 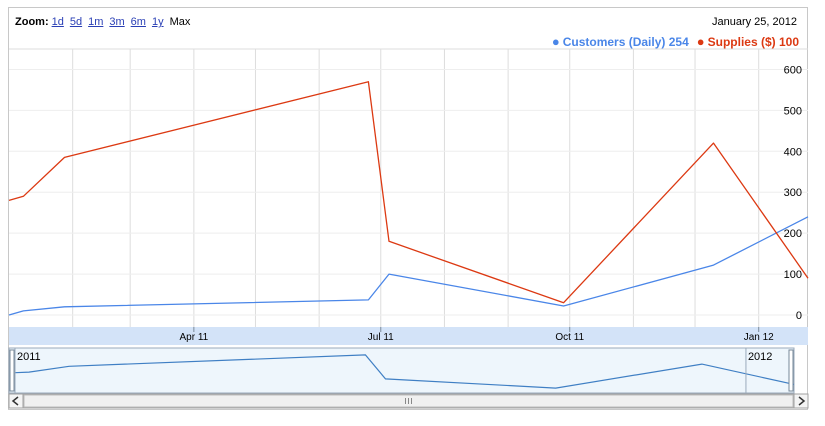 I want to click on legend-series-value: 254, so click(x=678, y=42).